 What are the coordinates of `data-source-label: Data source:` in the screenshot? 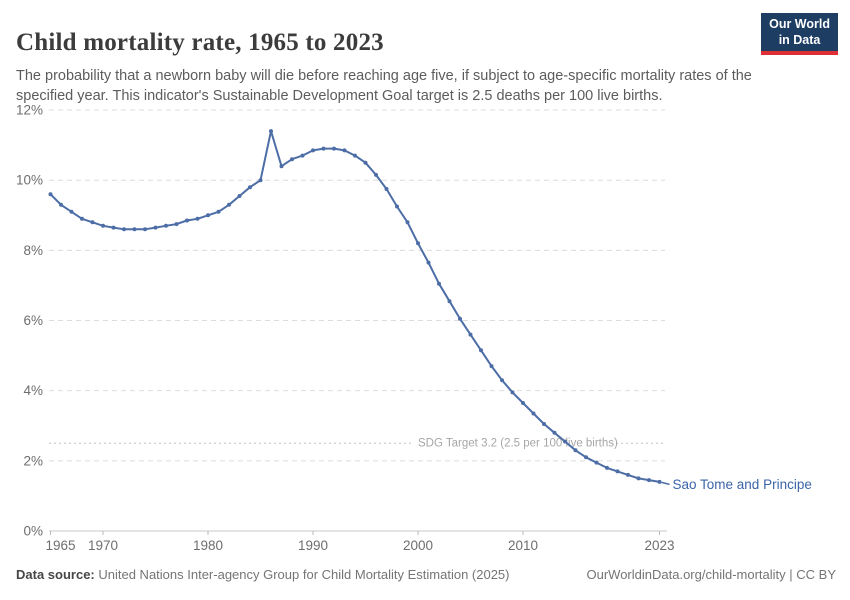 It's located at (55, 574).